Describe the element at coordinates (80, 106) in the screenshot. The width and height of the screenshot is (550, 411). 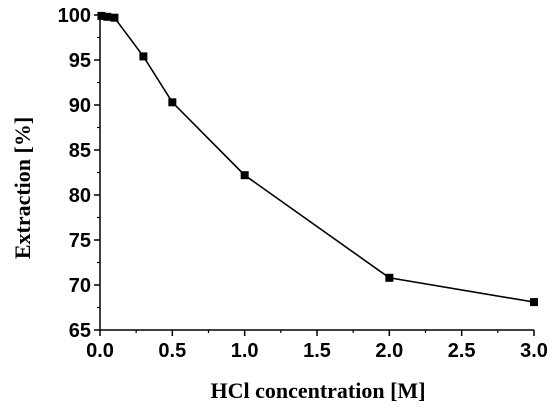
I see `y-tick-label: 90` at that location.